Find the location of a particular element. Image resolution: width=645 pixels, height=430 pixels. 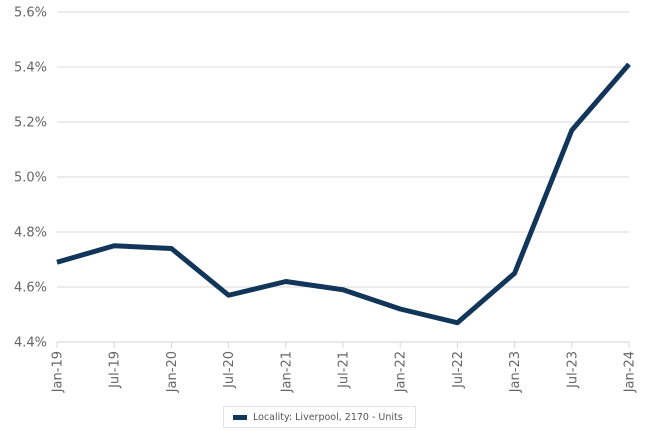

x-tick-label: Jul-19 is located at coordinates (115, 370).